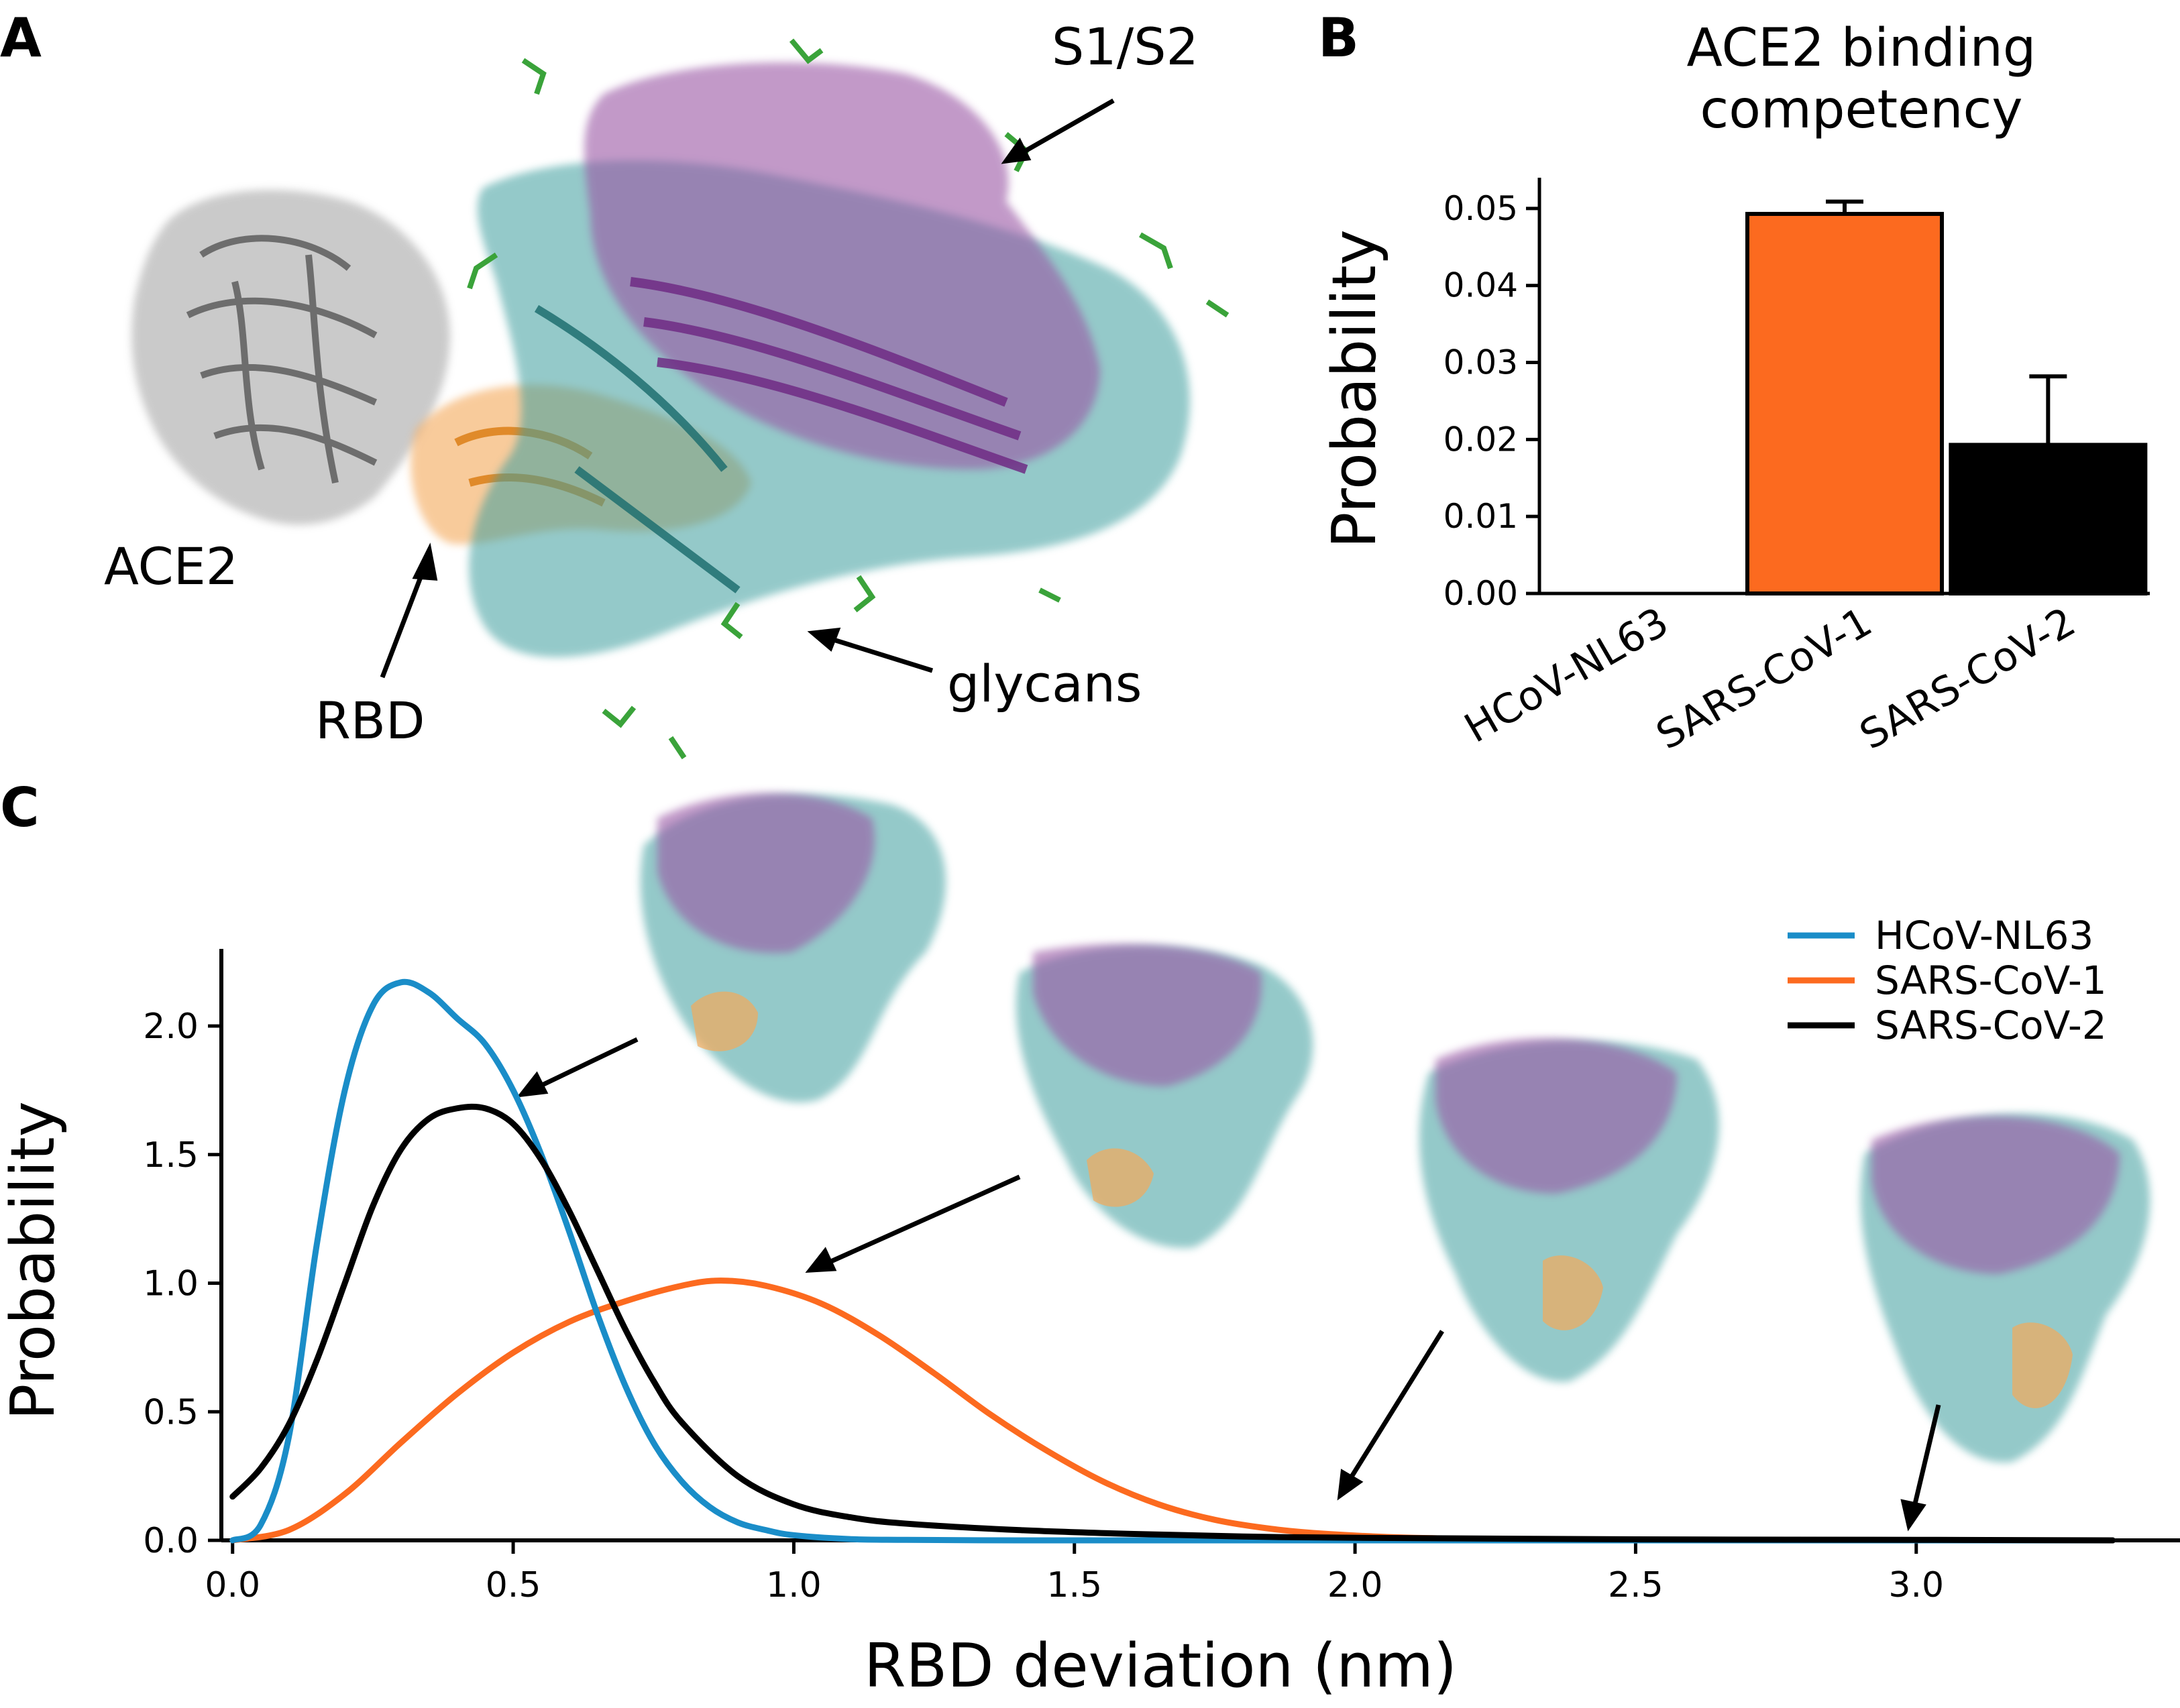  Describe the element at coordinates (1947, 397) in the screenshot. I see `chart-b-bars` at that location.